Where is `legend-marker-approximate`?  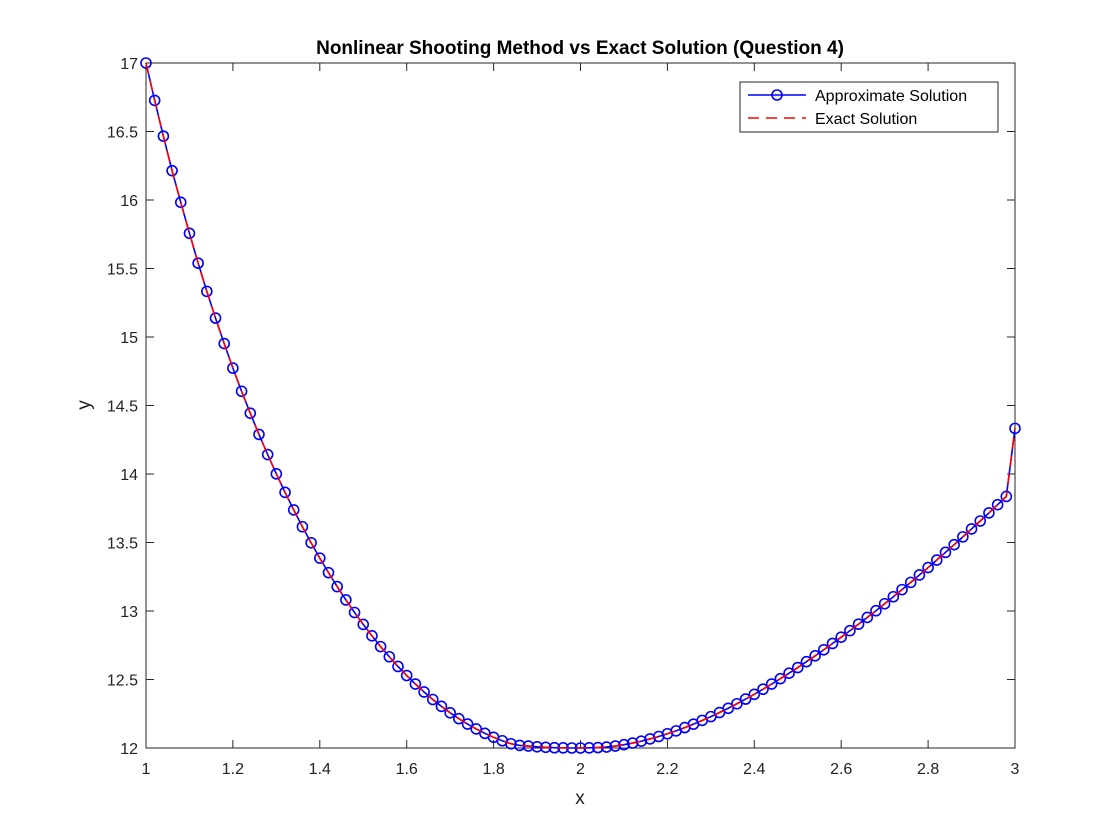
legend-marker-approximate is located at coordinates (777, 95).